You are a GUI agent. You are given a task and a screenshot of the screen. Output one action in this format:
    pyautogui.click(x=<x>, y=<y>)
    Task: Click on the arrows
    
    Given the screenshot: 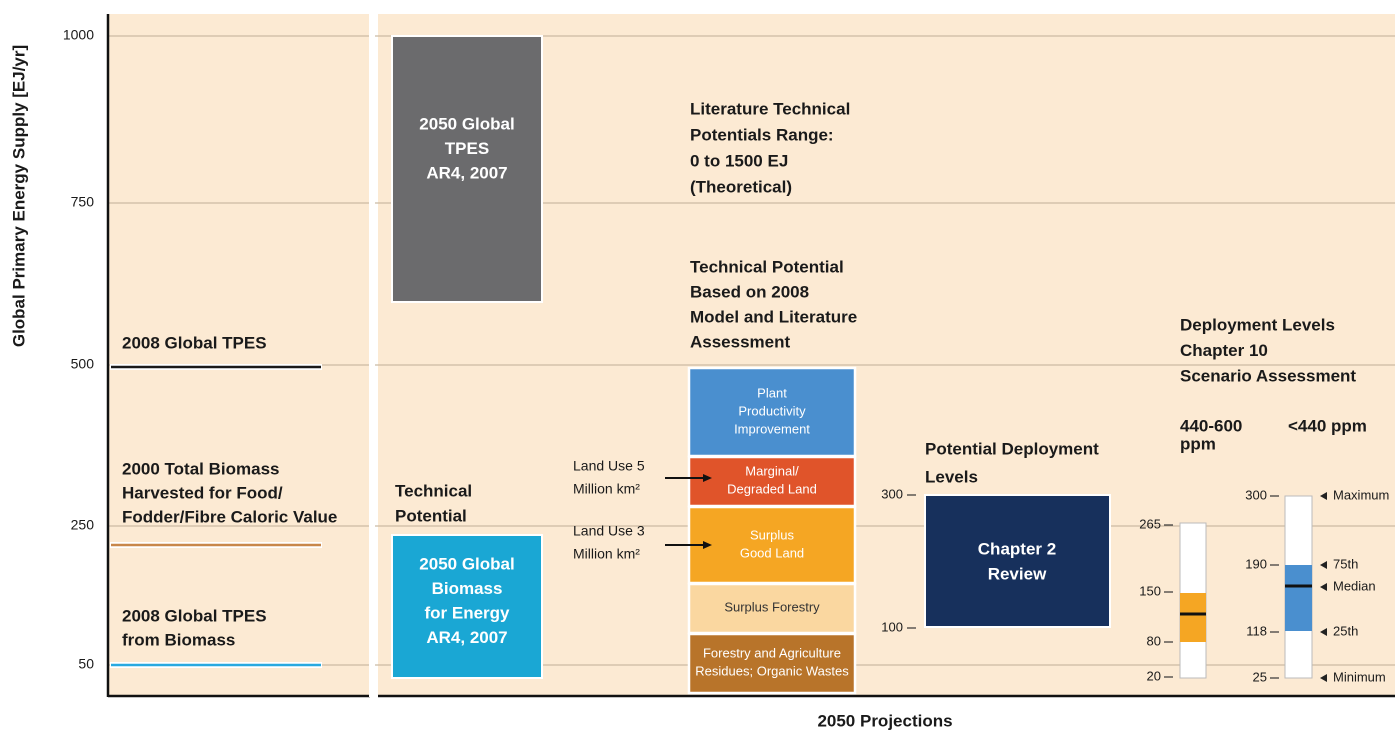 What is the action you would take?
    pyautogui.click(x=688, y=511)
    